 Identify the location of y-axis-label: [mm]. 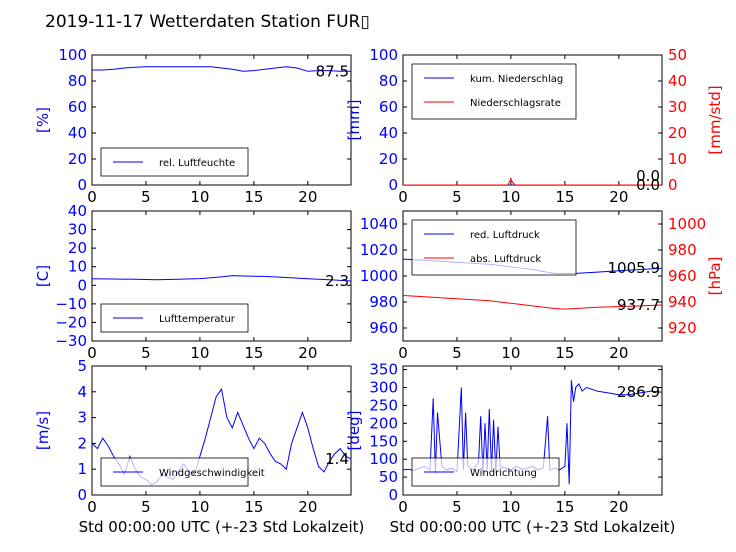
(354, 120).